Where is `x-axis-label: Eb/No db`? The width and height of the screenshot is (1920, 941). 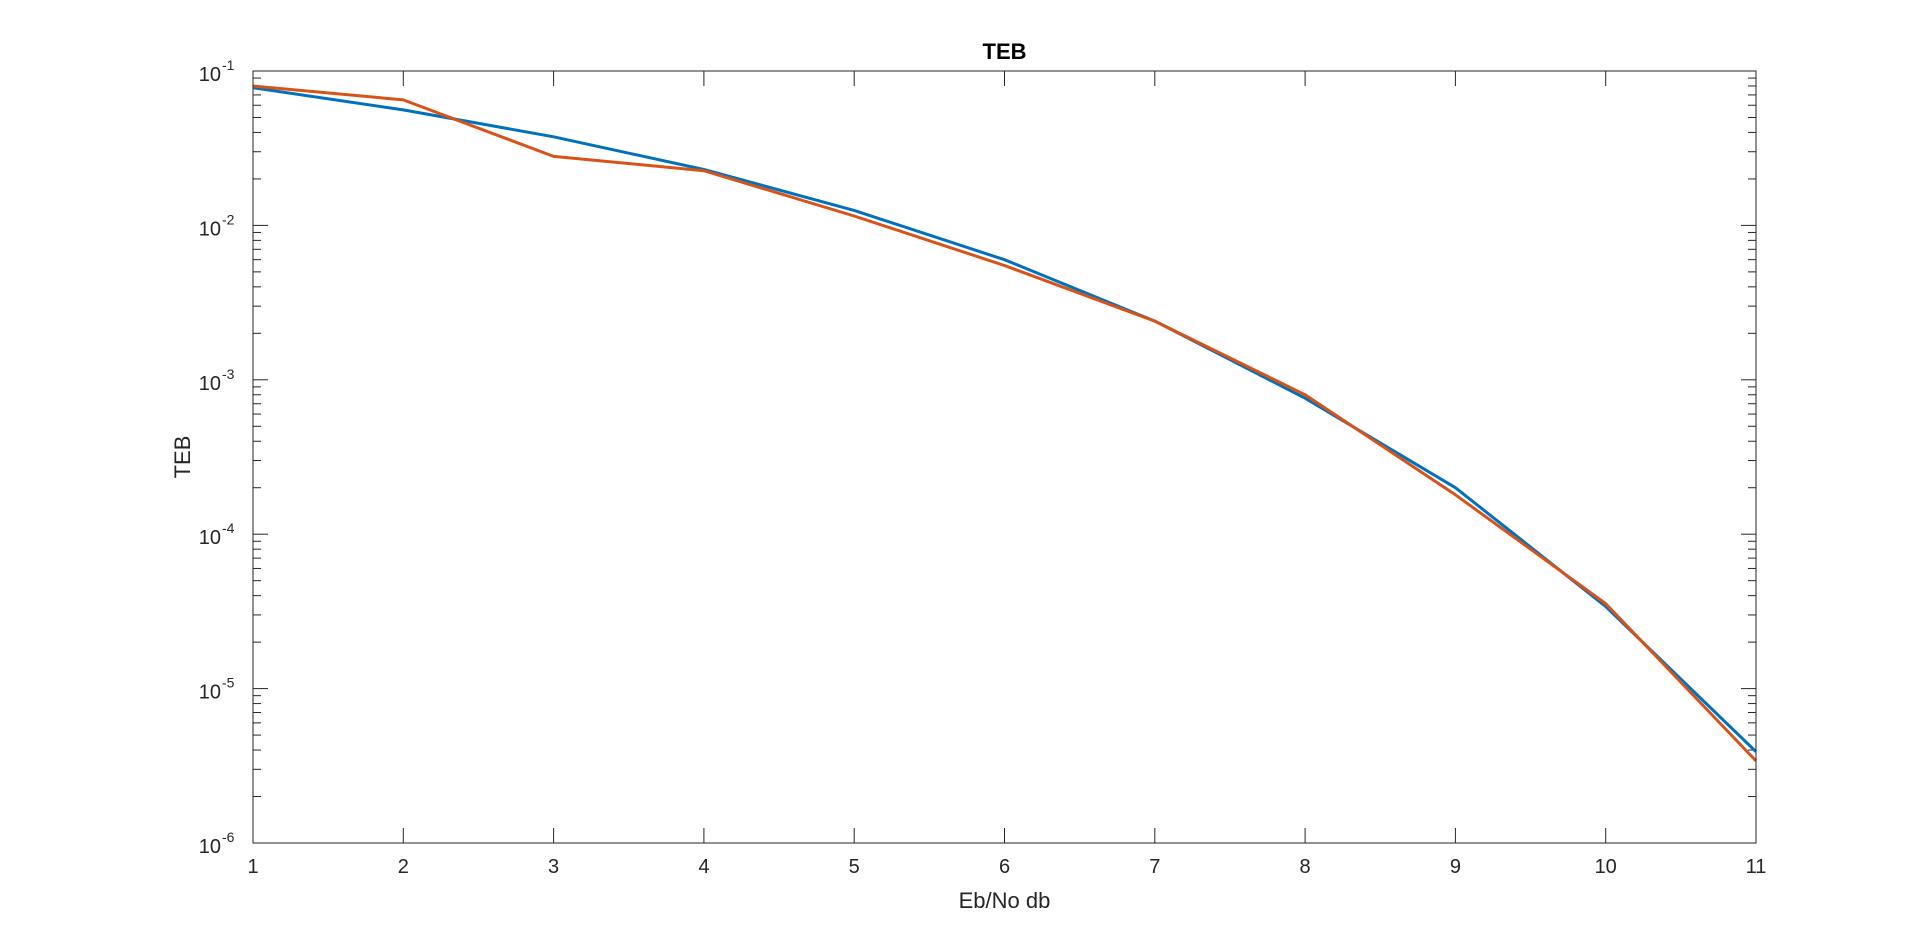
x-axis-label: Eb/No db is located at coordinates (1005, 900).